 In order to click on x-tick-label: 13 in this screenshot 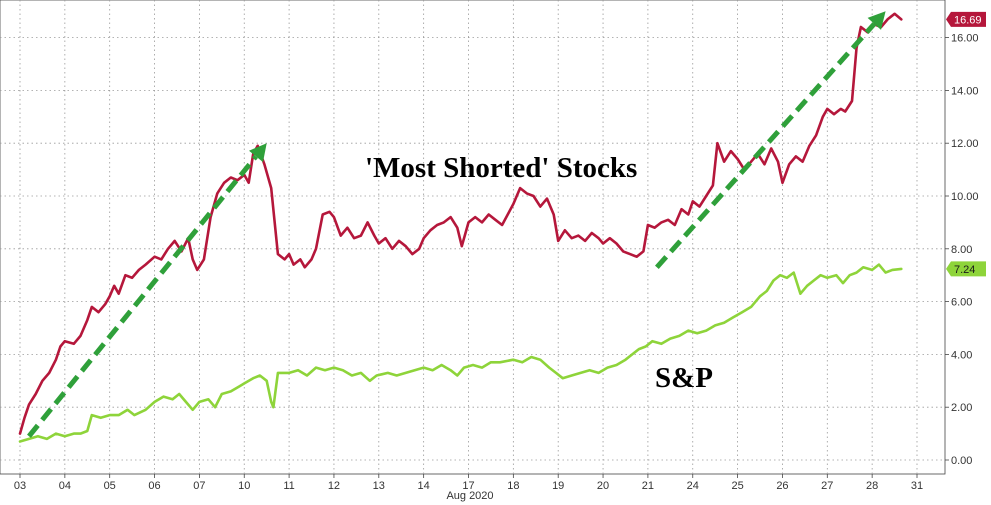, I will do `click(379, 486)`.